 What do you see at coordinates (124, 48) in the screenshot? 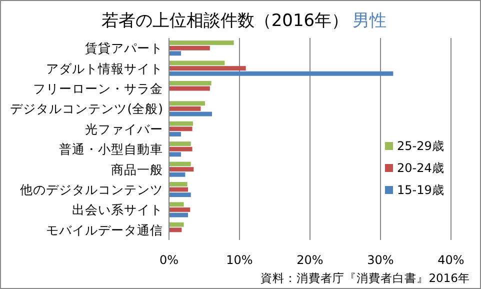
I see `y-tick-label: 賃貸アパート` at bounding box center [124, 48].